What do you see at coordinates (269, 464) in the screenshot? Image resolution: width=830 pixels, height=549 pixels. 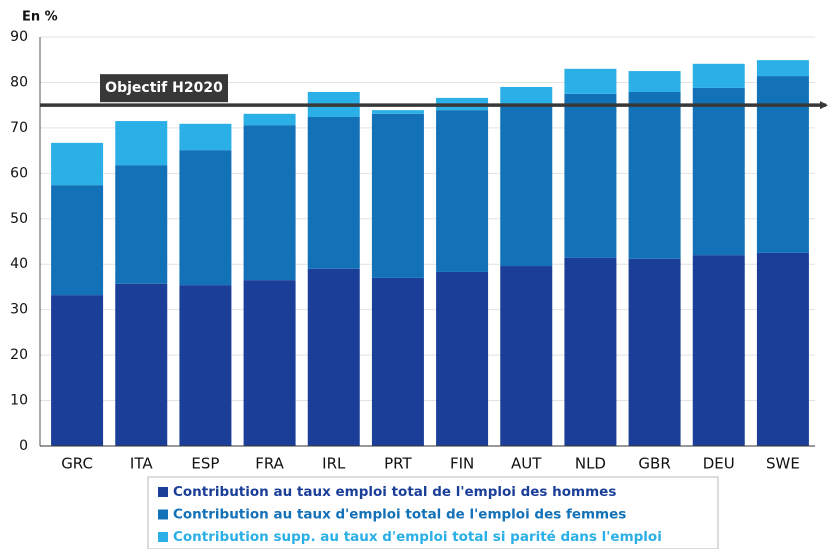 I see `x-tick-label: FRA` at bounding box center [269, 464].